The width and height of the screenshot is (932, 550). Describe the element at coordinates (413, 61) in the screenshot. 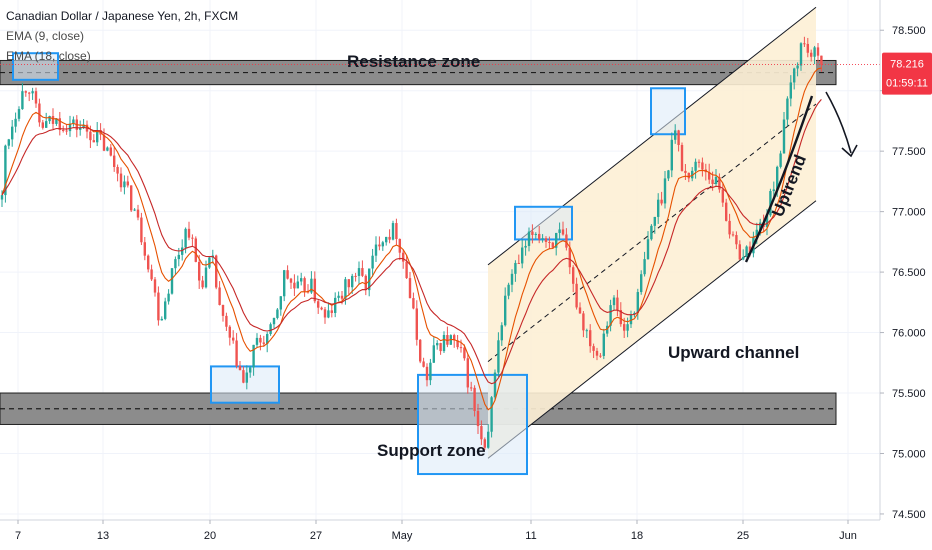

I see `resistance-zone-label: Resistance zone` at that location.